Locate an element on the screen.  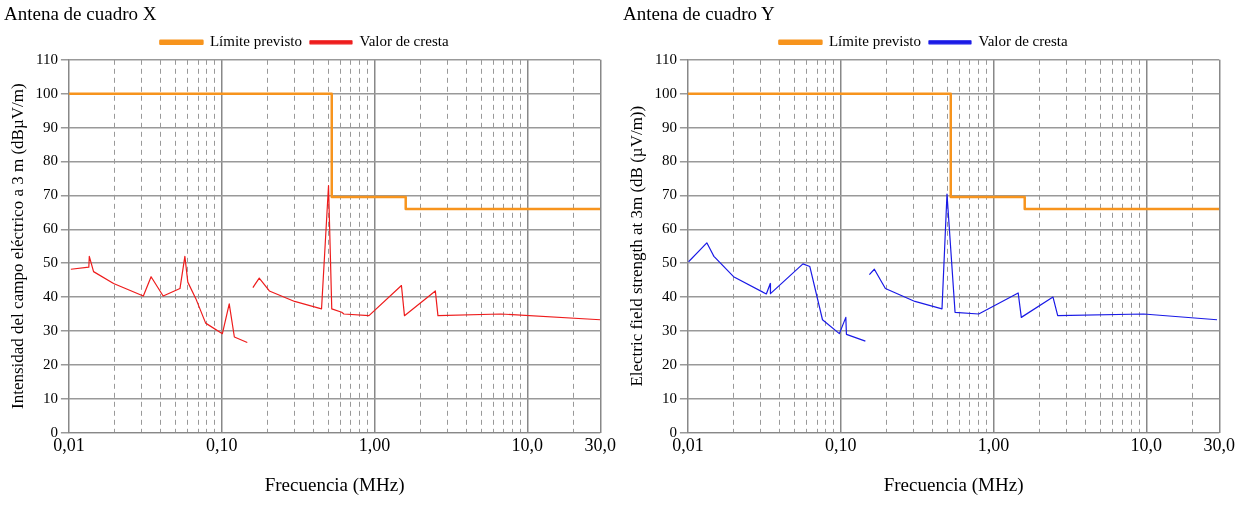
y-axis-title: Electric field strength at 3m (dB (µV/m)) is located at coordinates (636, 246).